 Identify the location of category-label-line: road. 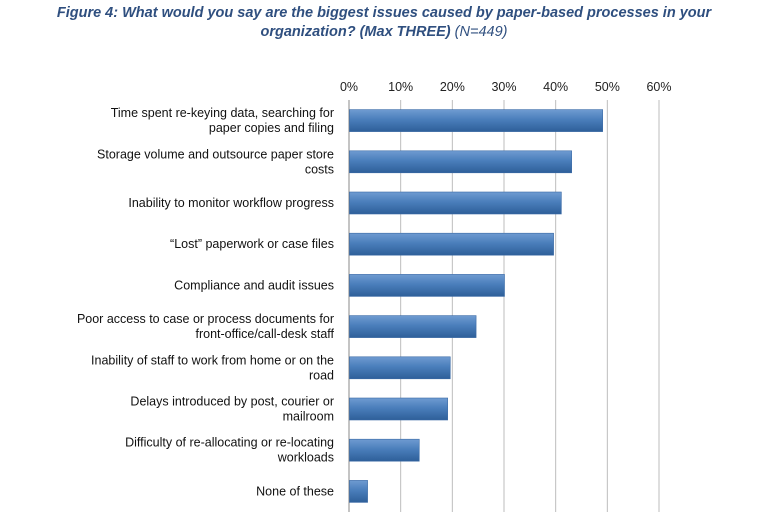
(321, 375).